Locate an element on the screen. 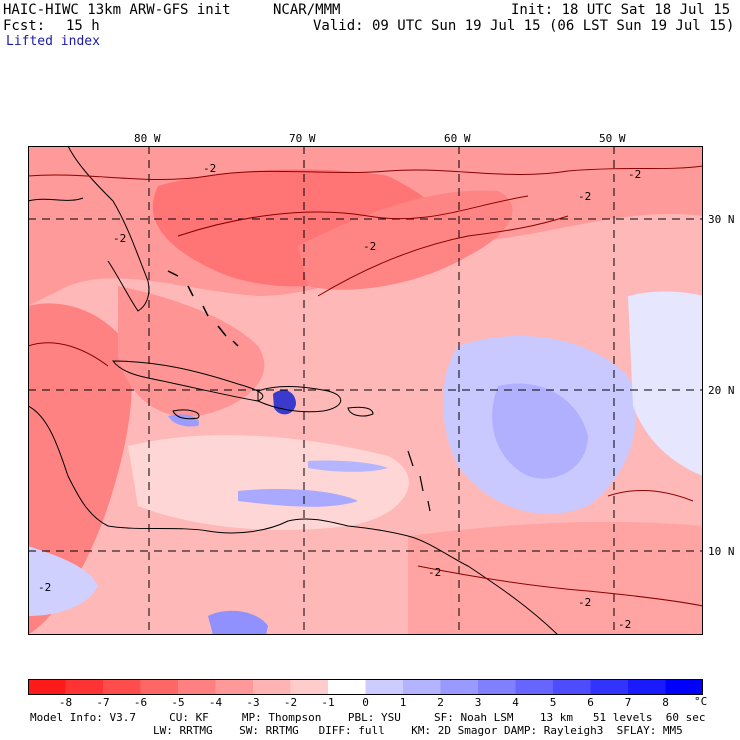  colorbar-tick-label: -3 is located at coordinates (253, 702).